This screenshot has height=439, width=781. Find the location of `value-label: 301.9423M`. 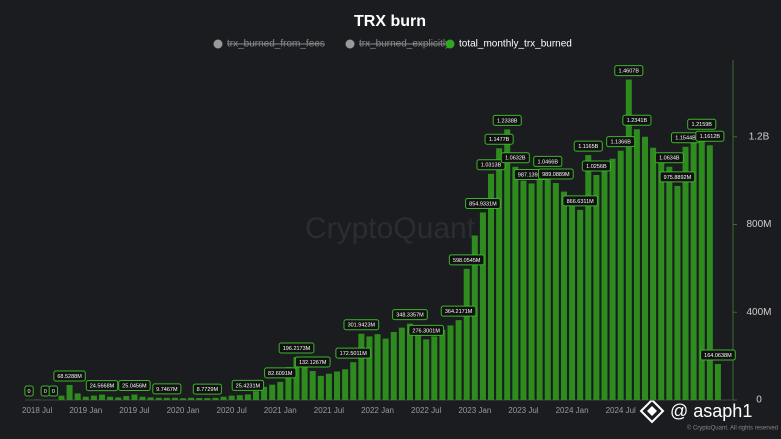

value-label: 301.9423M is located at coordinates (362, 326).